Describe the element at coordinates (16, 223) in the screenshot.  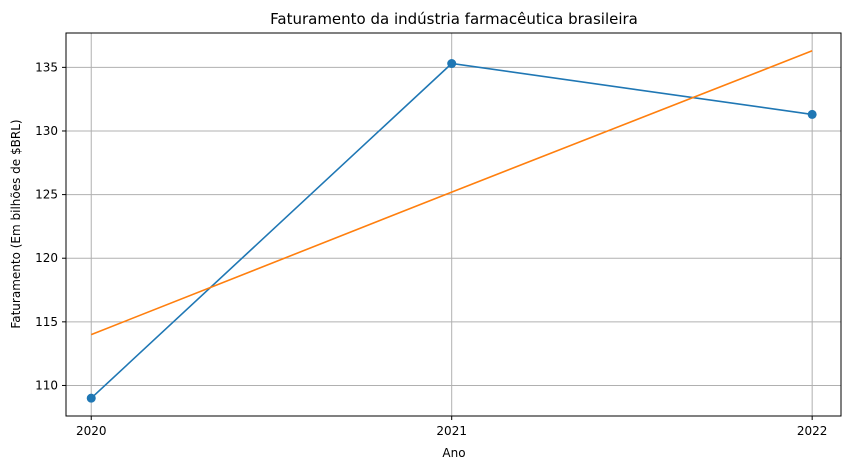
I see `y-axis-label: Faturamento (Em bilhões de $BRL)` at that location.